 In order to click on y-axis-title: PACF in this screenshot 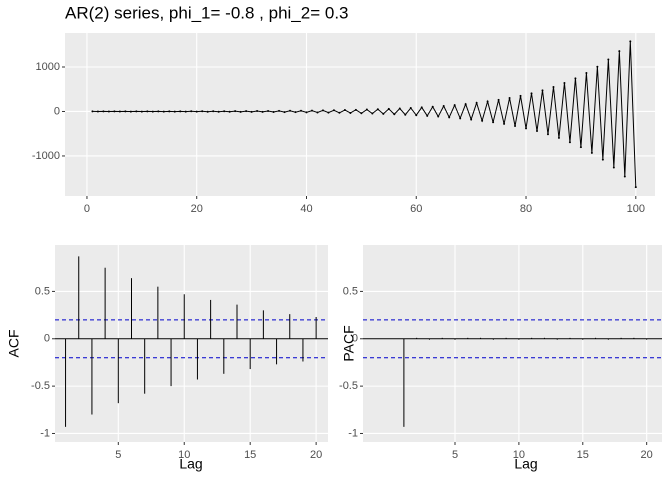, I will do `click(349, 343)`.